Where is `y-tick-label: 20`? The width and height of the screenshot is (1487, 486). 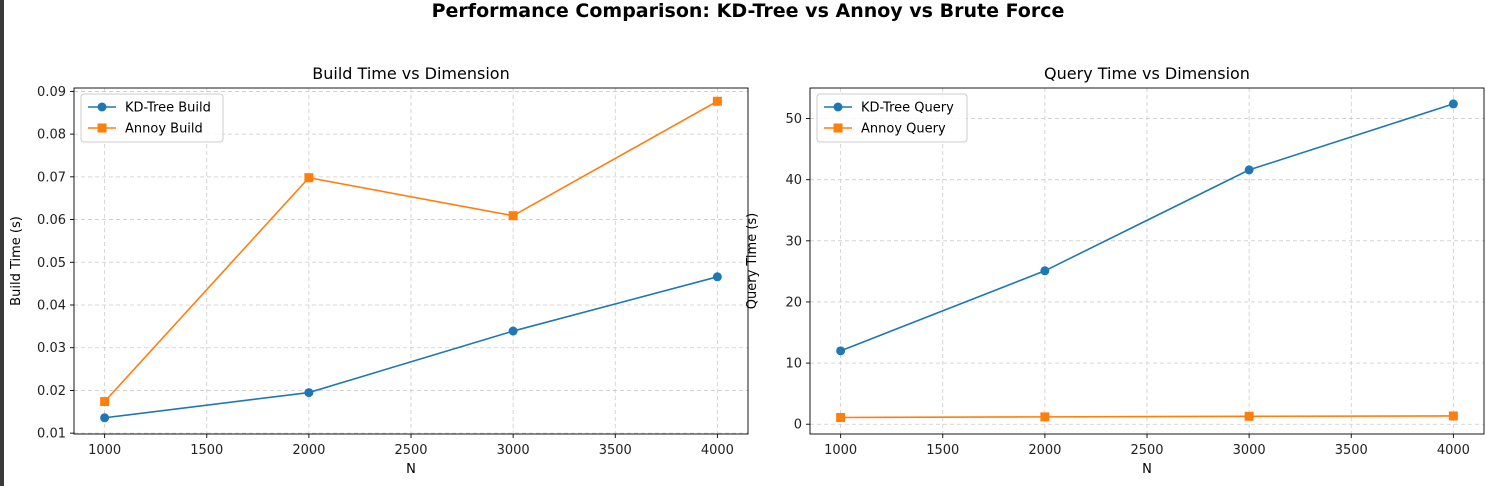 y-tick-label: 20 is located at coordinates (793, 302).